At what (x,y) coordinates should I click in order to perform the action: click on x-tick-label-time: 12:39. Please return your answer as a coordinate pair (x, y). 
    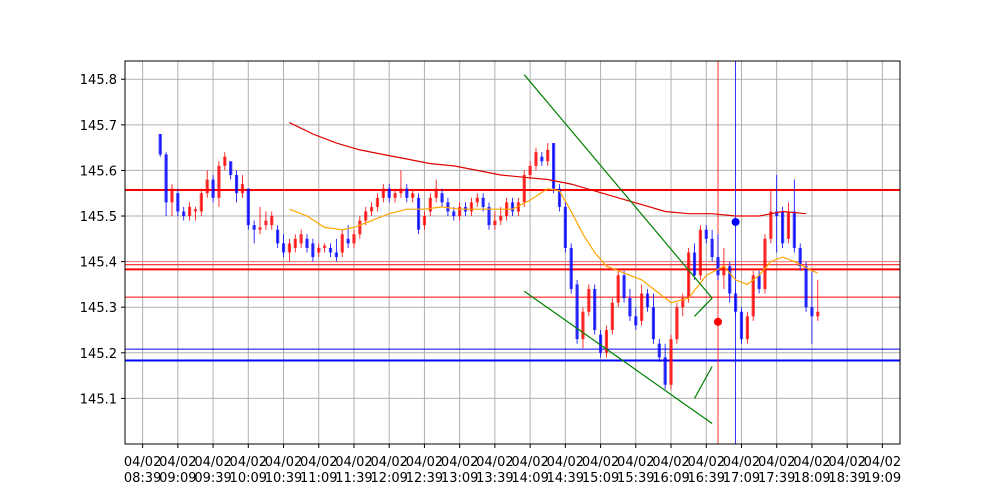
    Looking at the image, I should click on (424, 478).